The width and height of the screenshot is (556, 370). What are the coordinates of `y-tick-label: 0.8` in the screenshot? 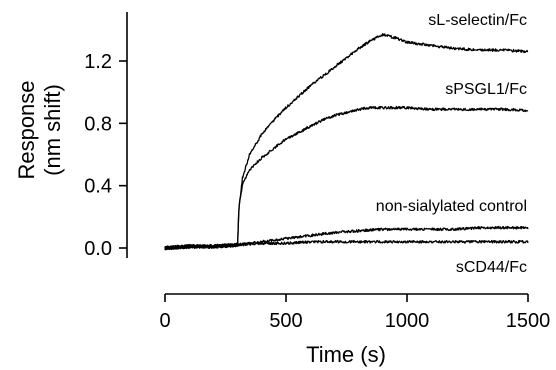 It's located at (98, 124).